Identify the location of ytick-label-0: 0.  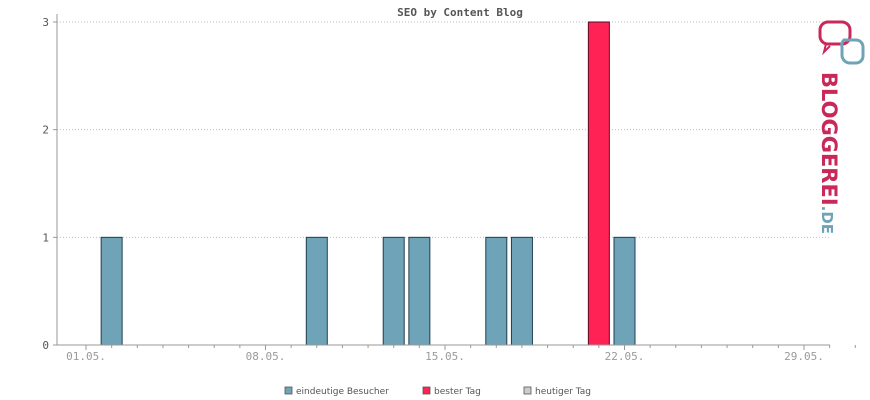
(45, 345).